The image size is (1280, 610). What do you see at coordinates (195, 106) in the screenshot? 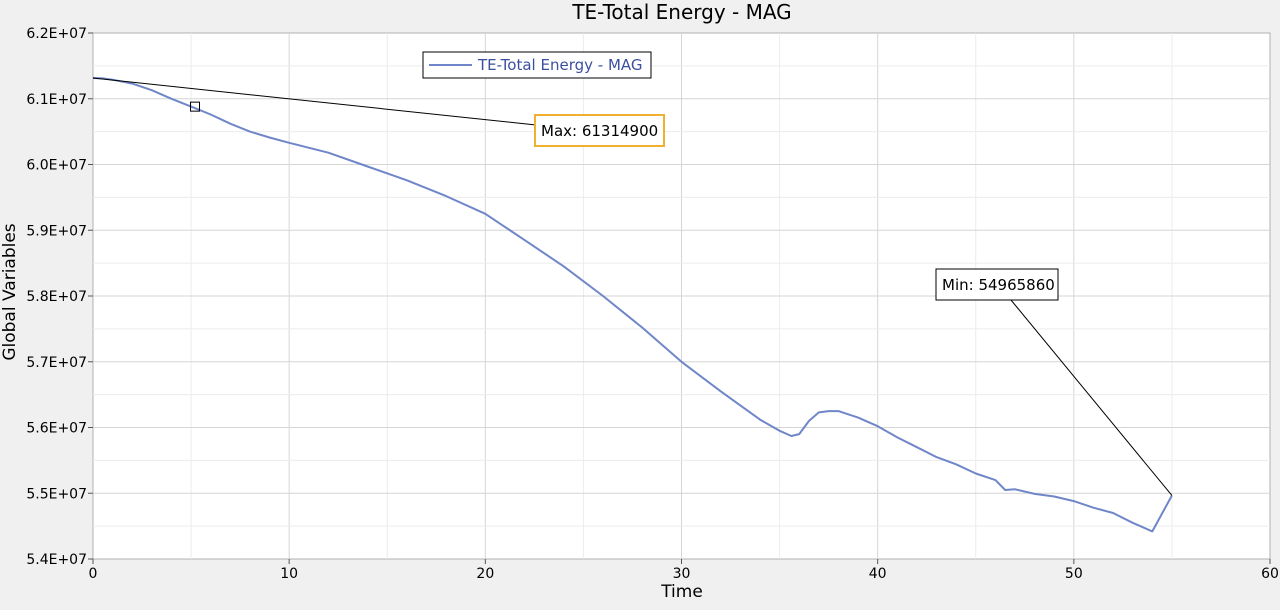
I see `point-marker` at bounding box center [195, 106].